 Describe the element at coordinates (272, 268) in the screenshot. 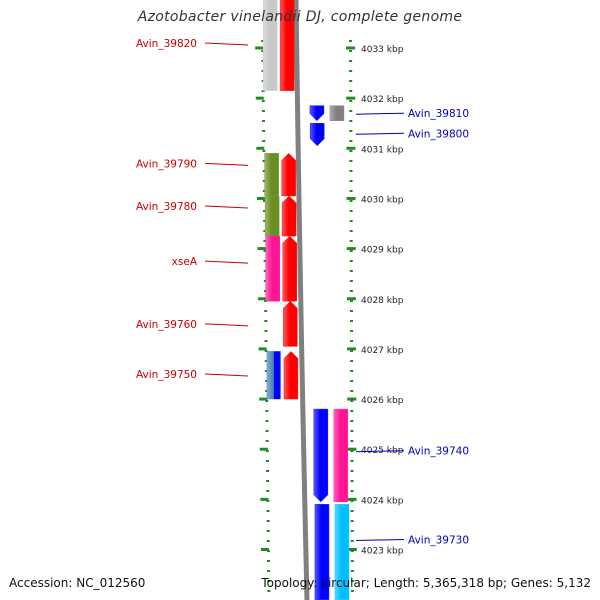

I see `reverse-gene-xseA` at that location.